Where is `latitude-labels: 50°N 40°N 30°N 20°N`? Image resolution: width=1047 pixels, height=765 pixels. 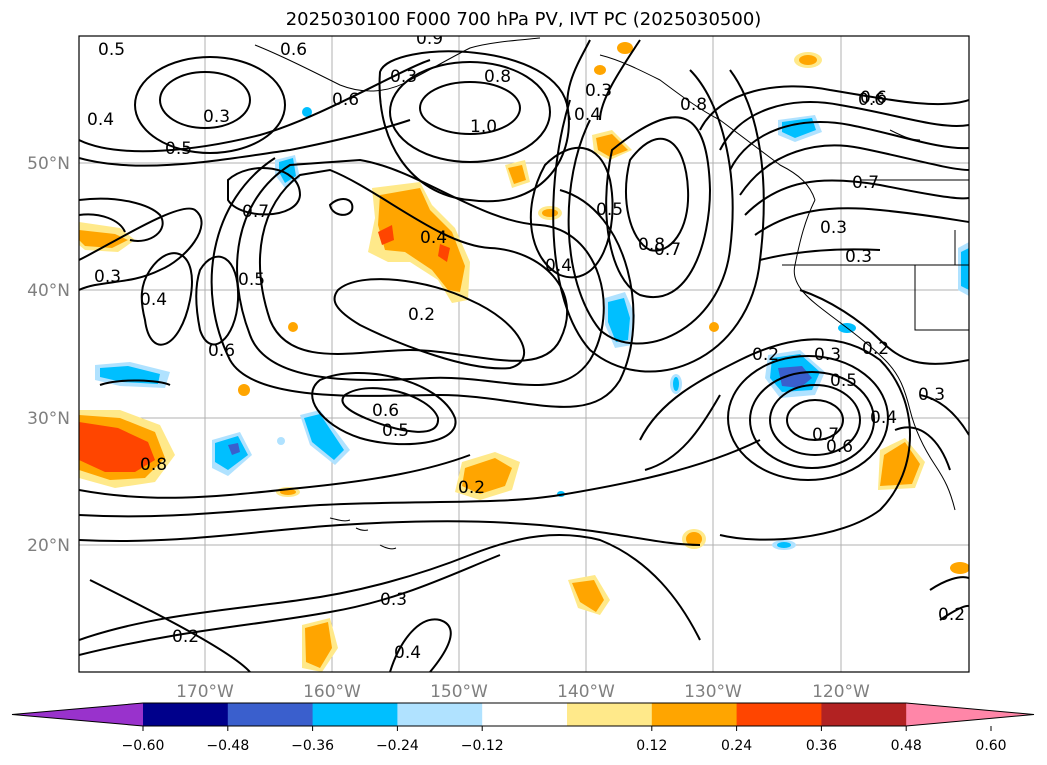
latitude-labels: 50°N 40°N 30°N 20°N is located at coordinates (48, 355).